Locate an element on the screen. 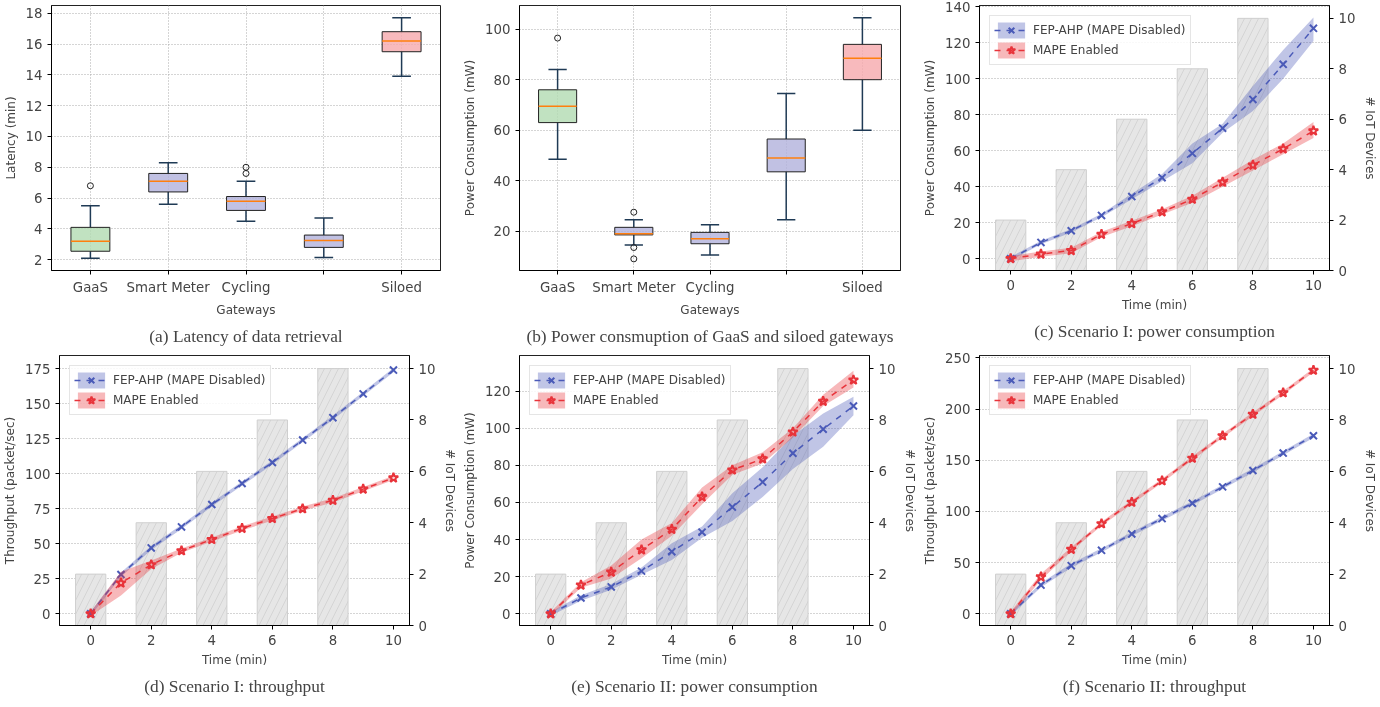 The width and height of the screenshot is (1380, 707). y-tick-label: 60 is located at coordinates (502, 503).